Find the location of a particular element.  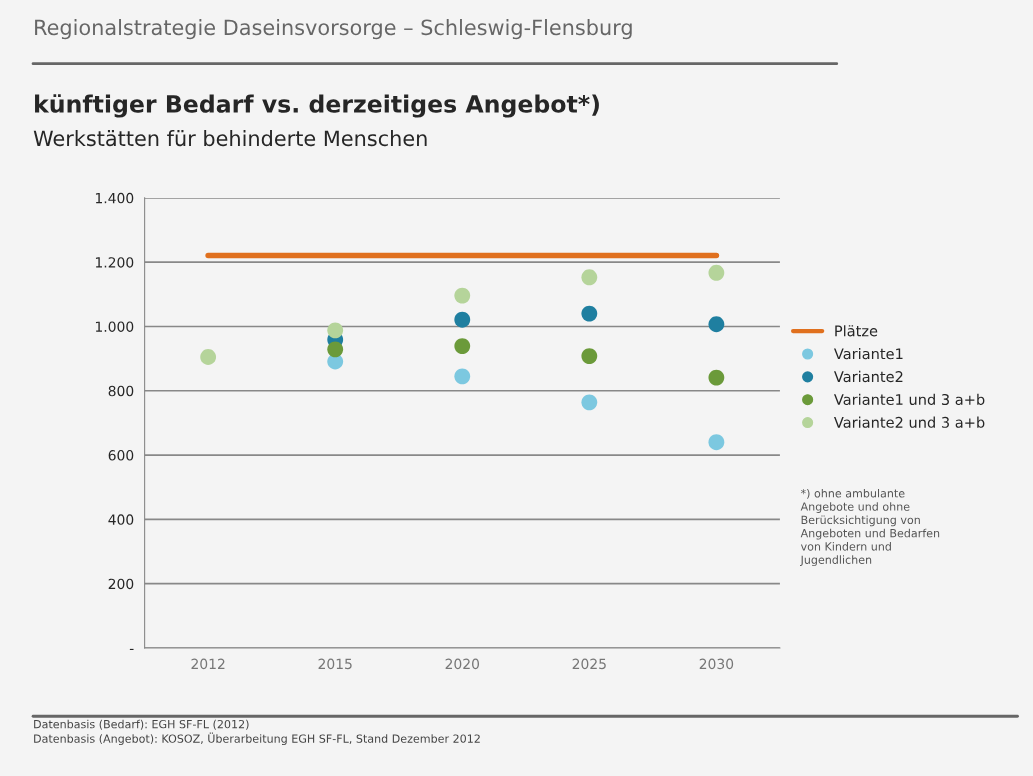

y-tick-label: 1.400 is located at coordinates (114, 198).